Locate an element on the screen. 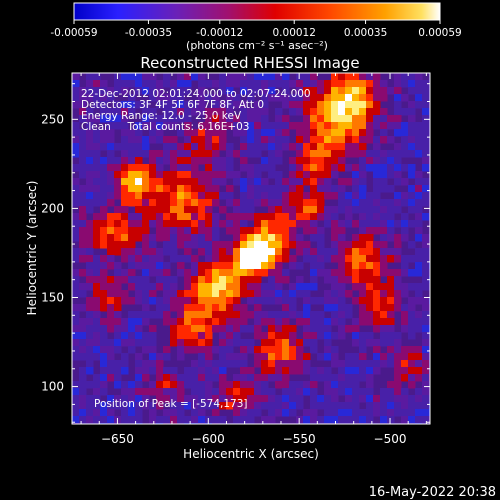 This screenshot has height=500, width=500. annotation-energy-range: Energy Range: 12.0 - 25.0 keV is located at coordinates (161, 116).